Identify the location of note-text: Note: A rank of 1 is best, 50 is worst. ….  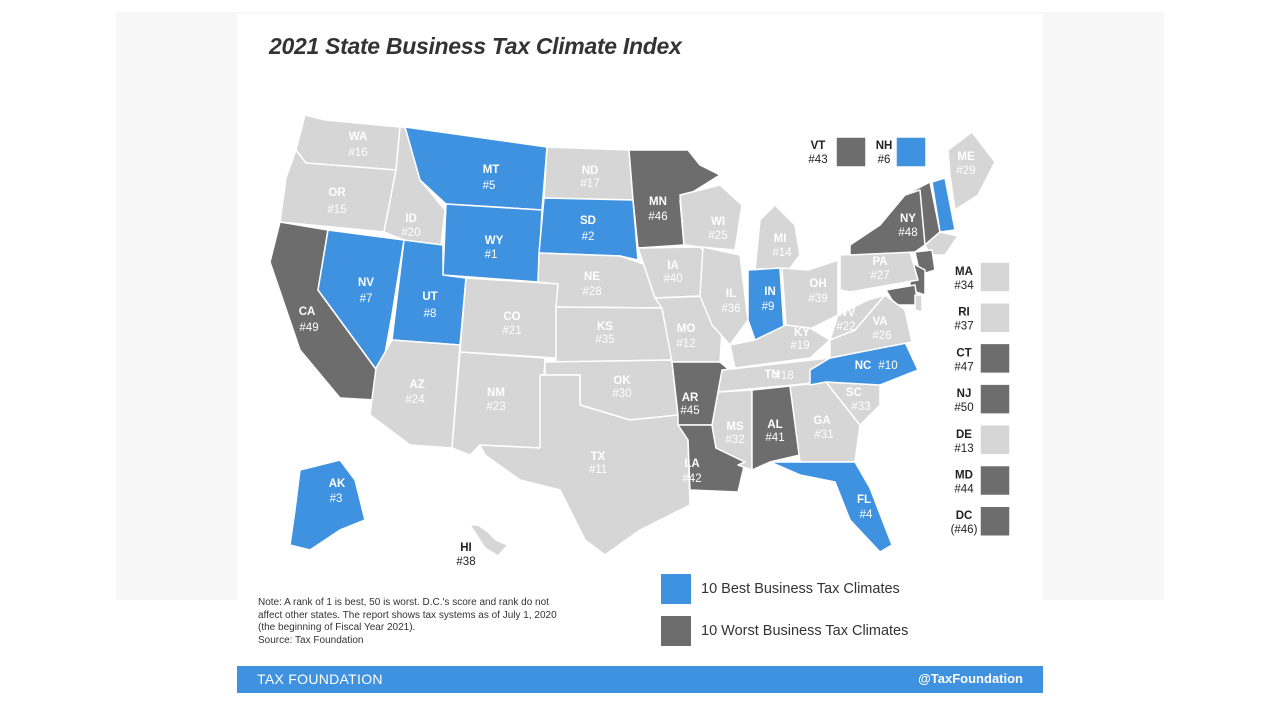
(407, 615).